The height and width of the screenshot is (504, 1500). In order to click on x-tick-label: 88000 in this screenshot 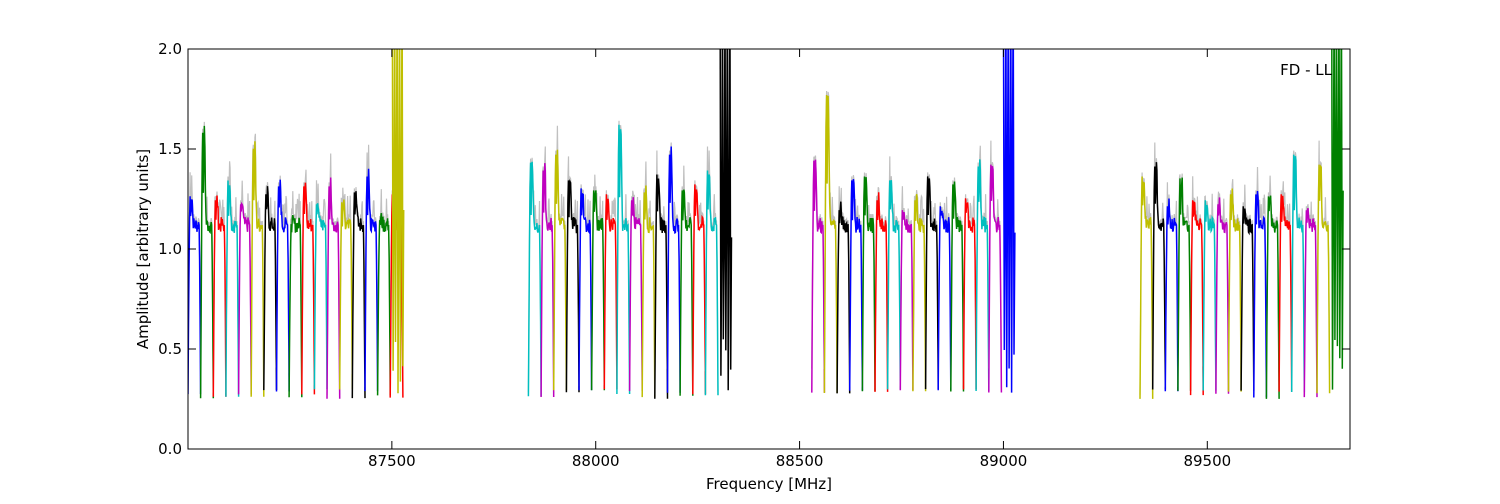, I will do `click(596, 461)`.